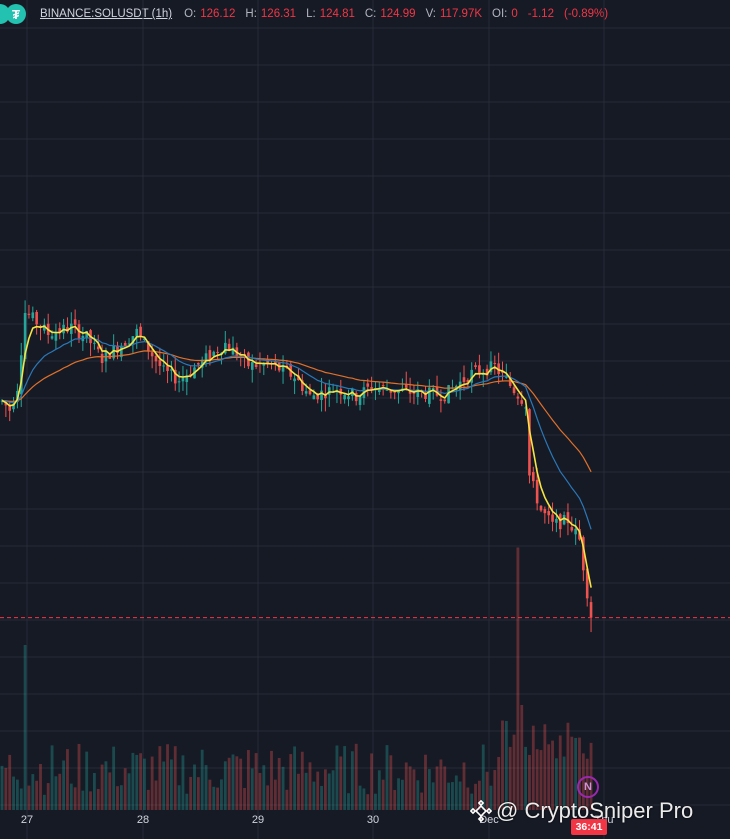  What do you see at coordinates (373, 820) in the screenshot?
I see `x-tick-label: 30` at bounding box center [373, 820].